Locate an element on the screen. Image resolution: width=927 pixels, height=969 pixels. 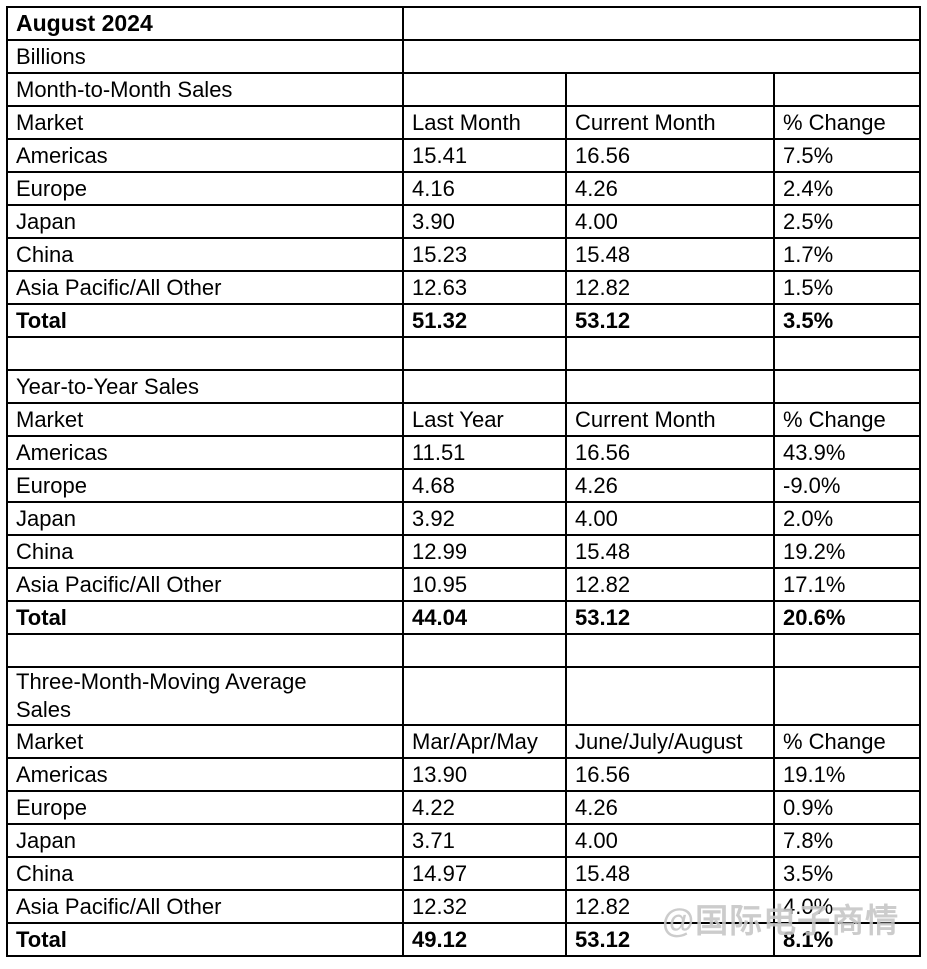
value-cell: 15.41 is located at coordinates (484, 155).